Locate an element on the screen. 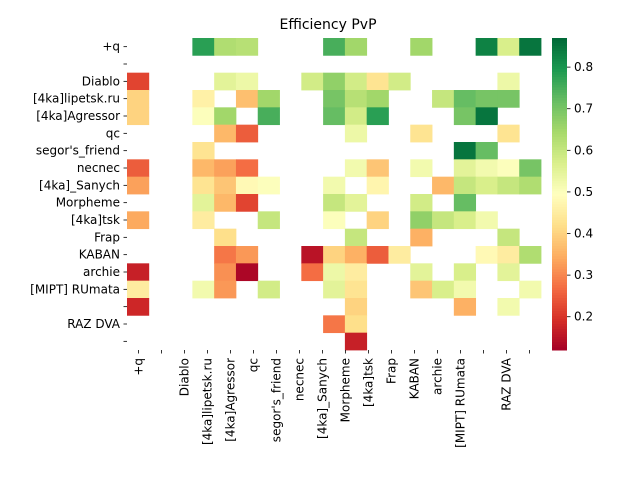  x-tick-label: [MIPT] RUmata is located at coordinates (461, 403).